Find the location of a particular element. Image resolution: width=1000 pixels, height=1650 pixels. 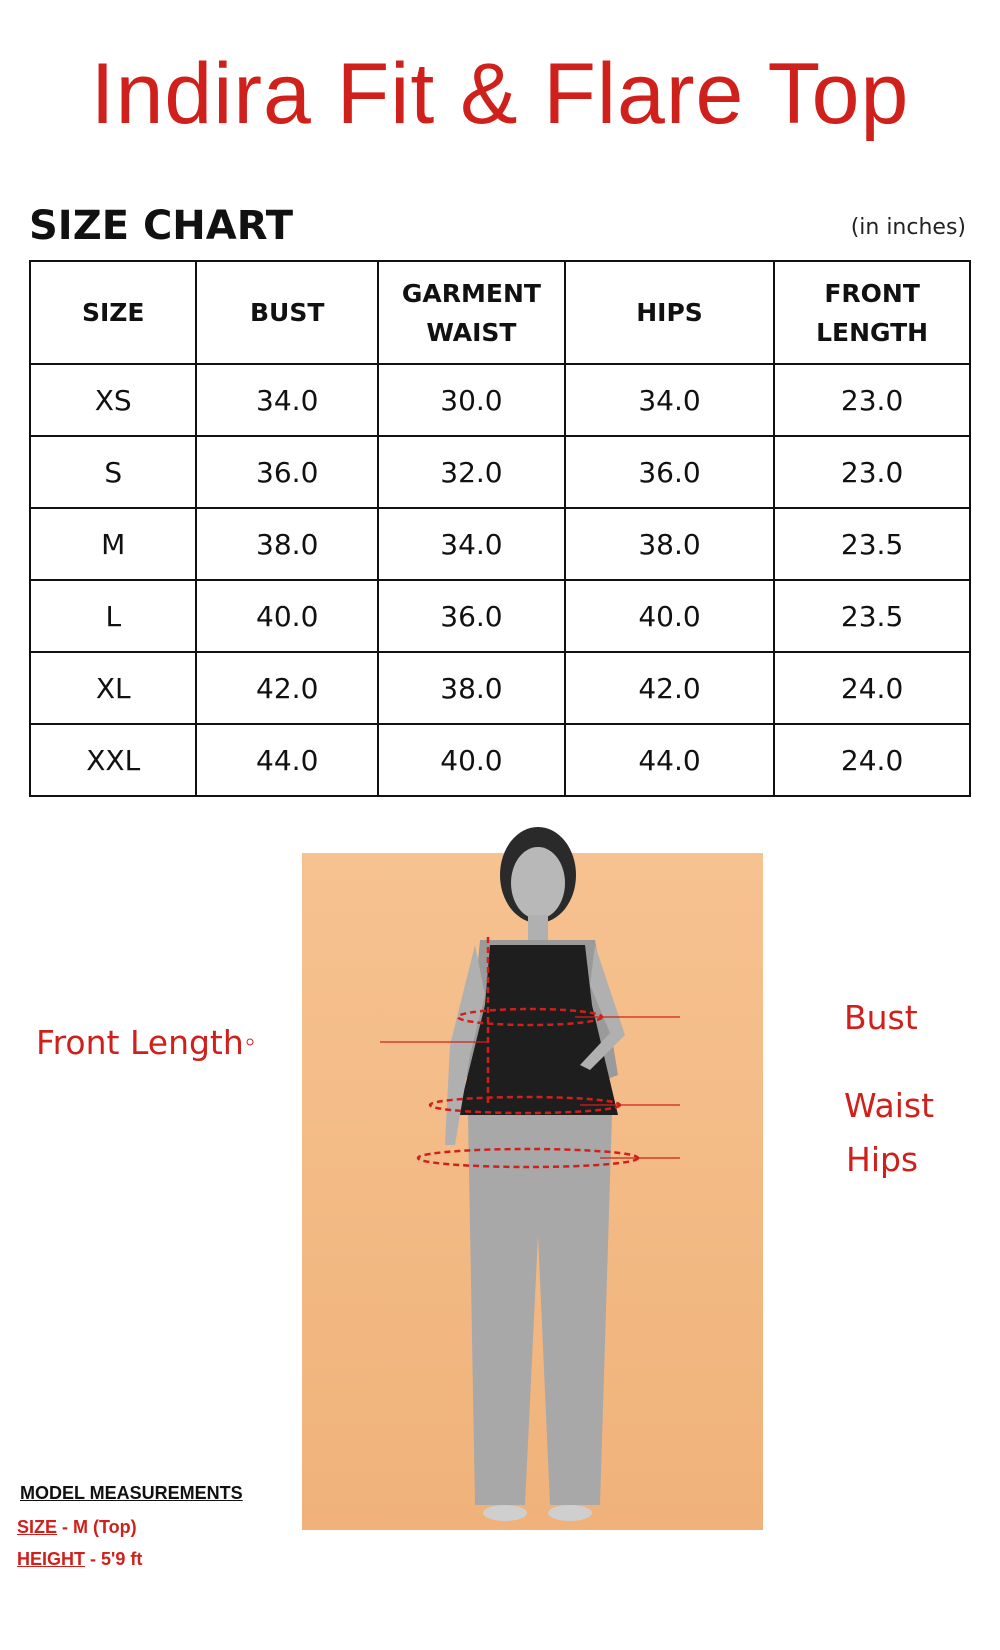

hips-label: Hips is located at coordinates (882, 1159).